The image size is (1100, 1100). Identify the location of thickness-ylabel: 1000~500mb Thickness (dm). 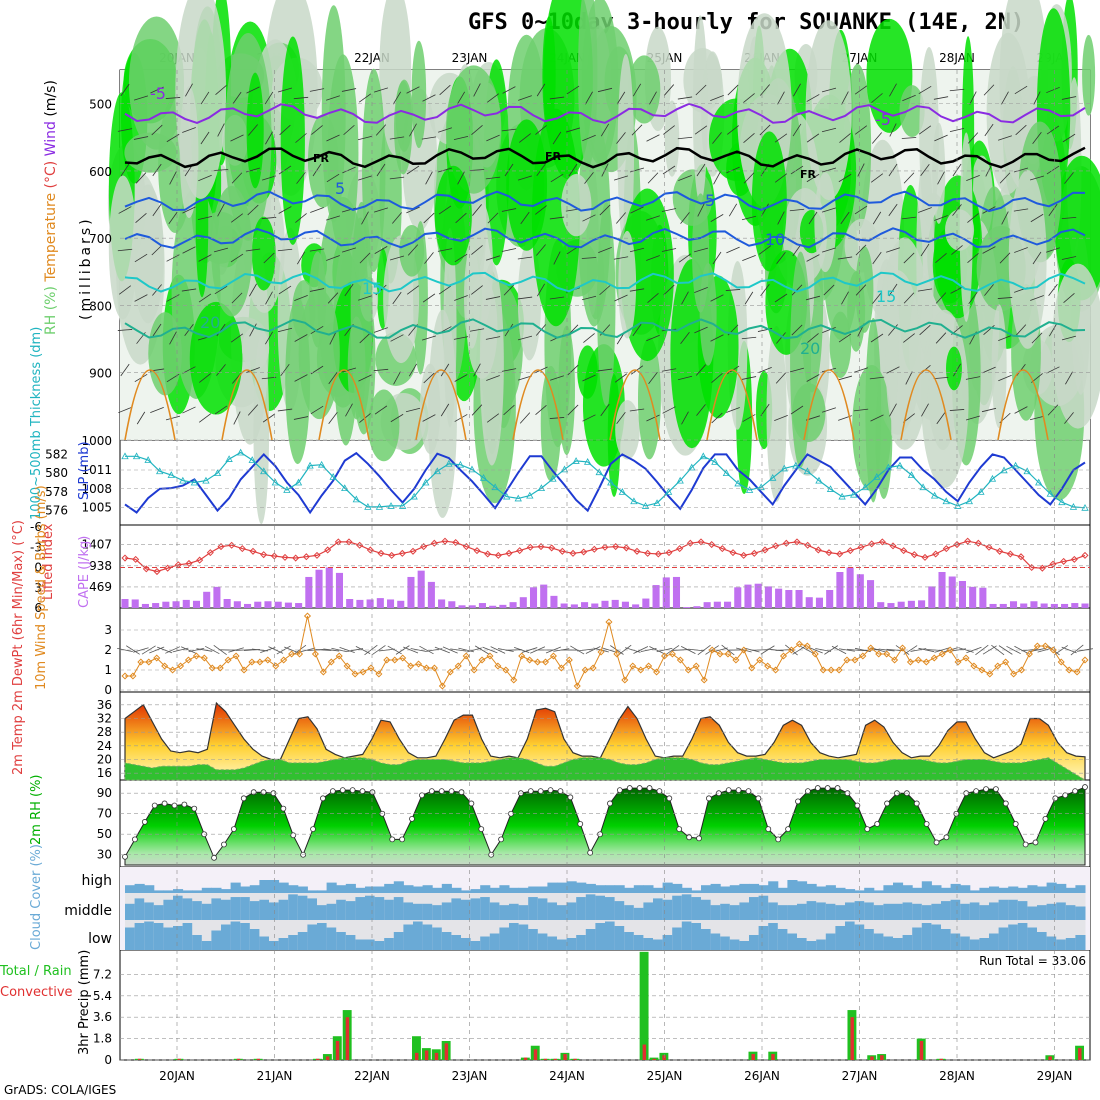
(36, 423).